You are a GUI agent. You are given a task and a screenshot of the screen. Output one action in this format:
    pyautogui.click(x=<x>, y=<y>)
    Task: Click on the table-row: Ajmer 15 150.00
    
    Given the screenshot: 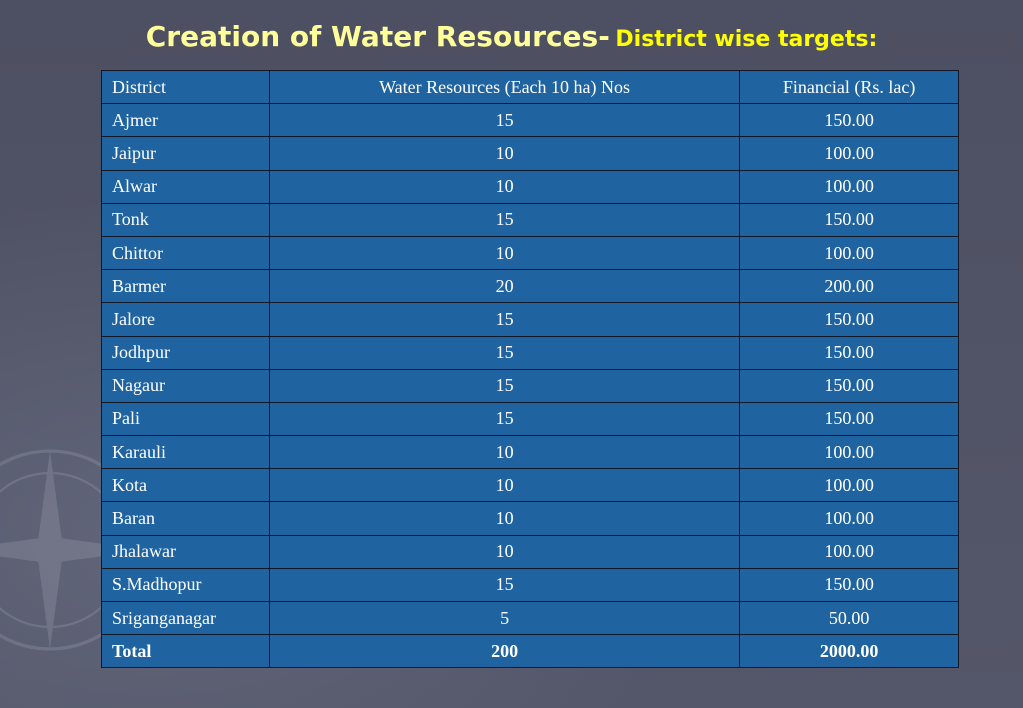 What is the action you would take?
    pyautogui.click(x=530, y=120)
    